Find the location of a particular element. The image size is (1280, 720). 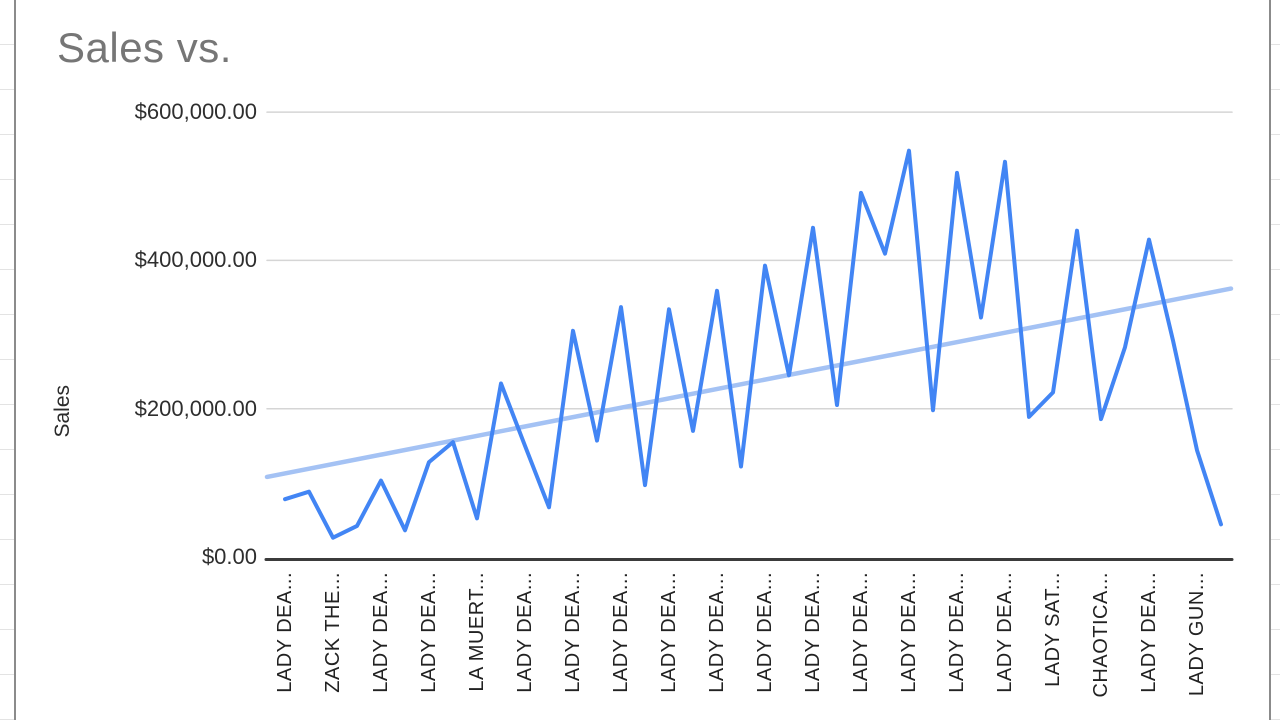

y-axis-tick-label: $200,000.00 is located at coordinates (195, 408).